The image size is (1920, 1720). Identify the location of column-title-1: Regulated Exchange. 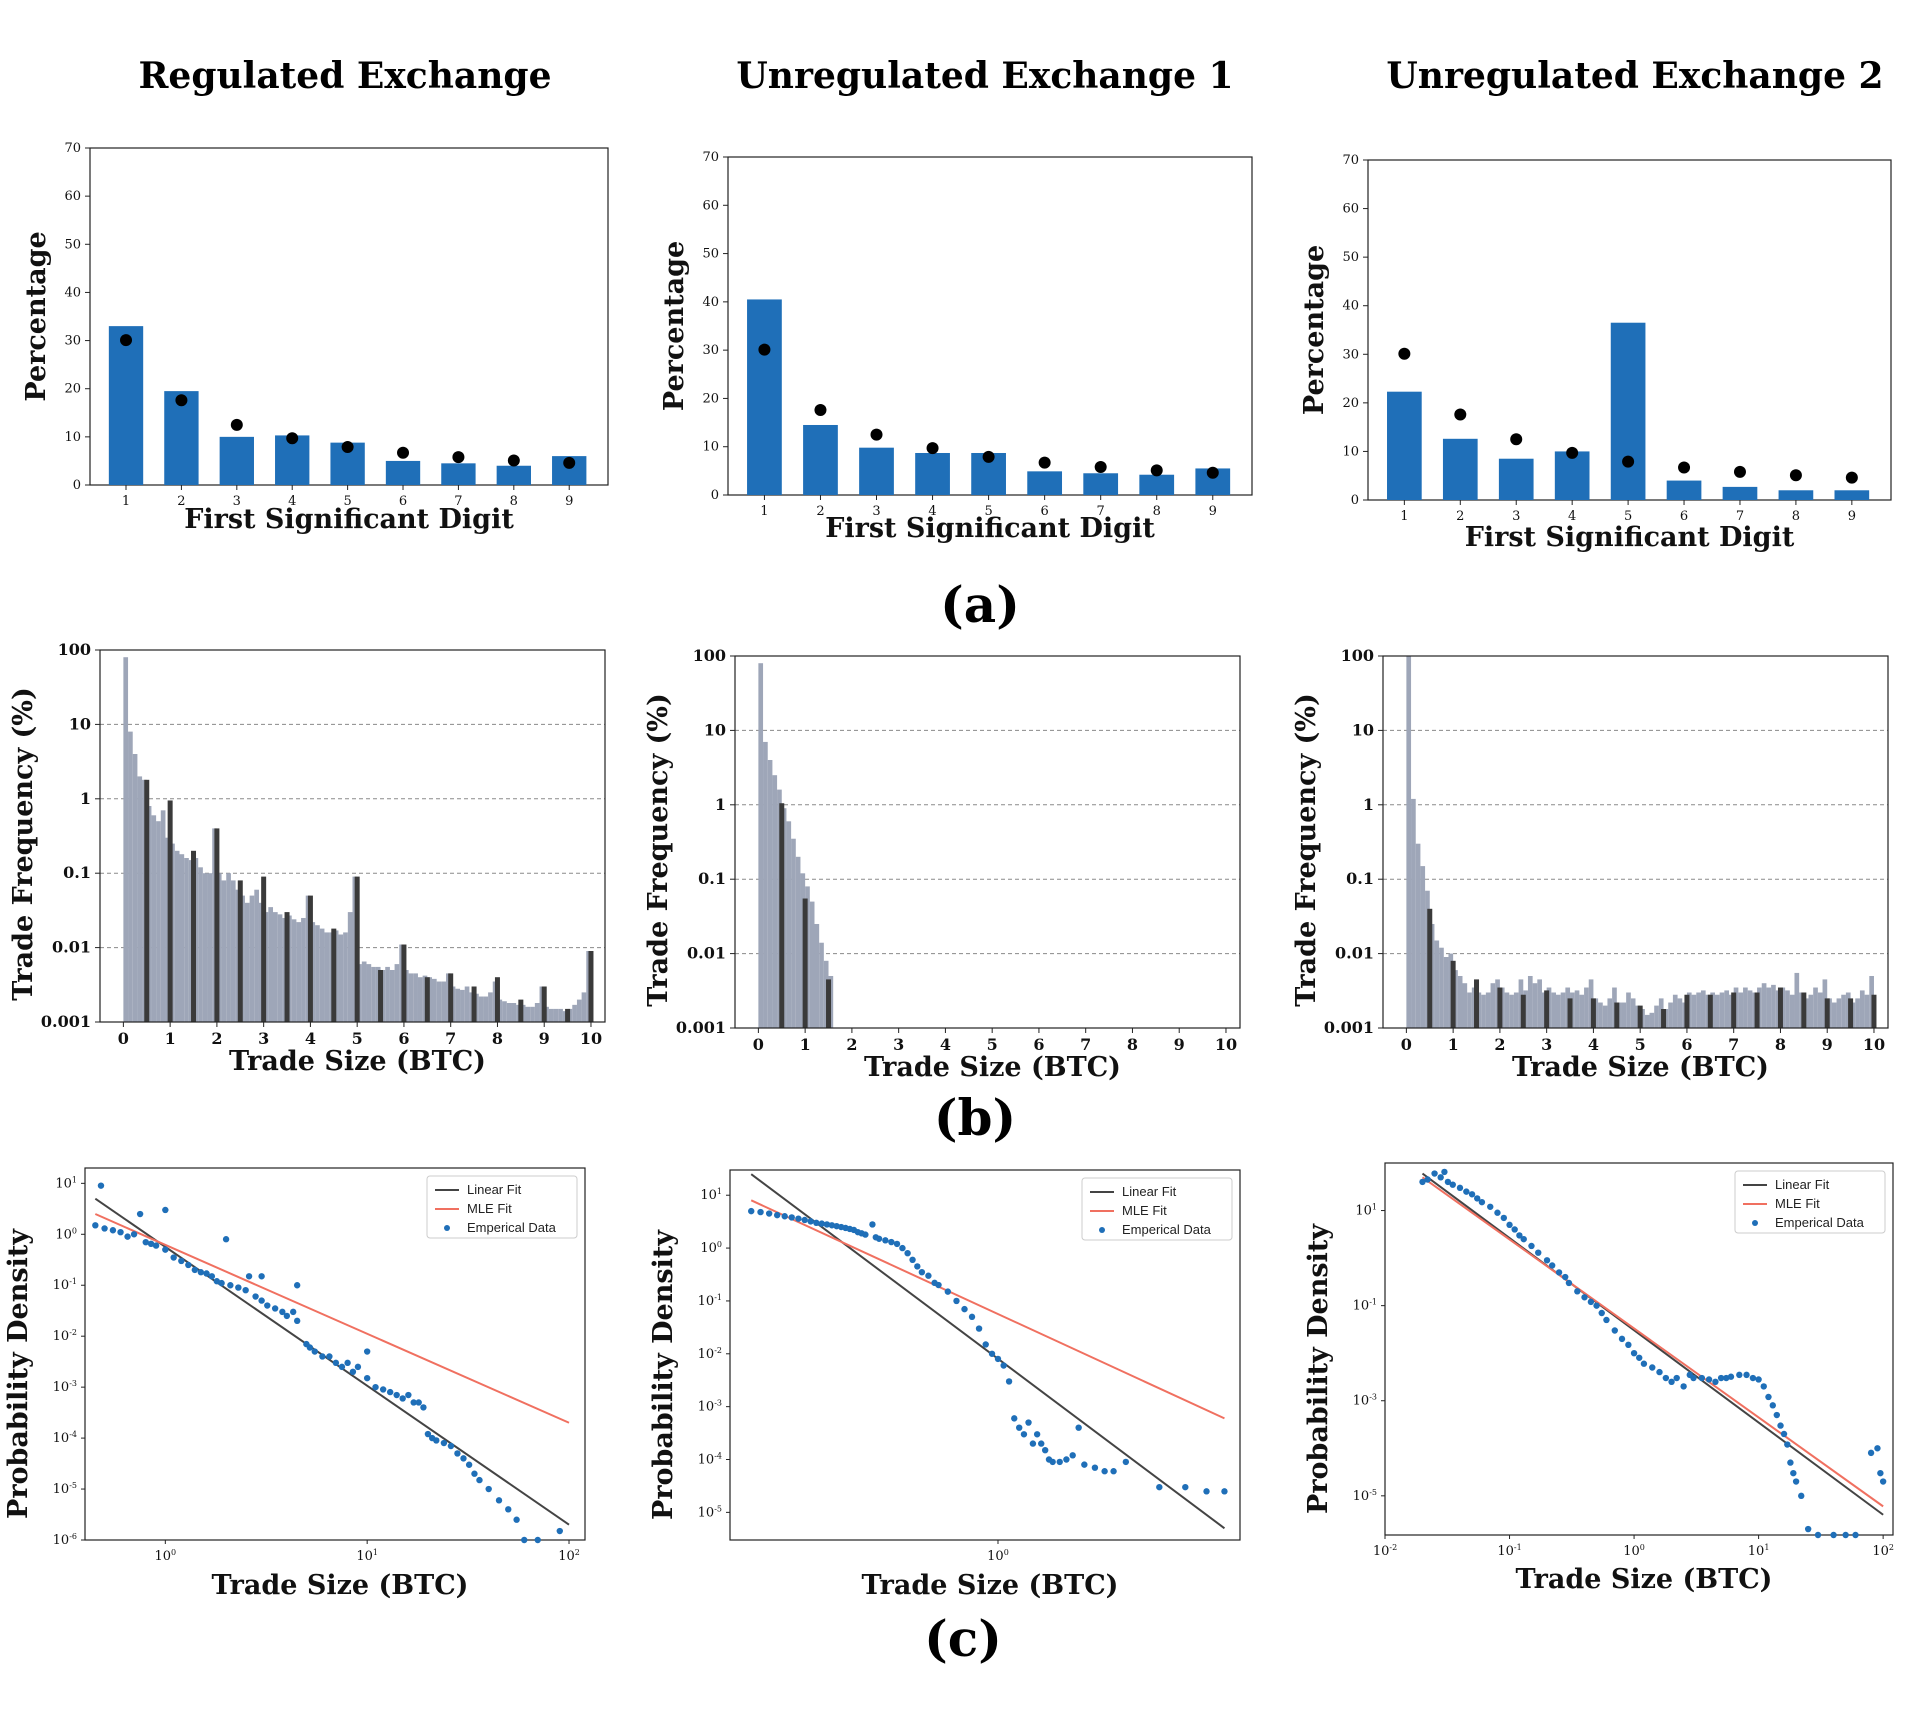
(345, 76).